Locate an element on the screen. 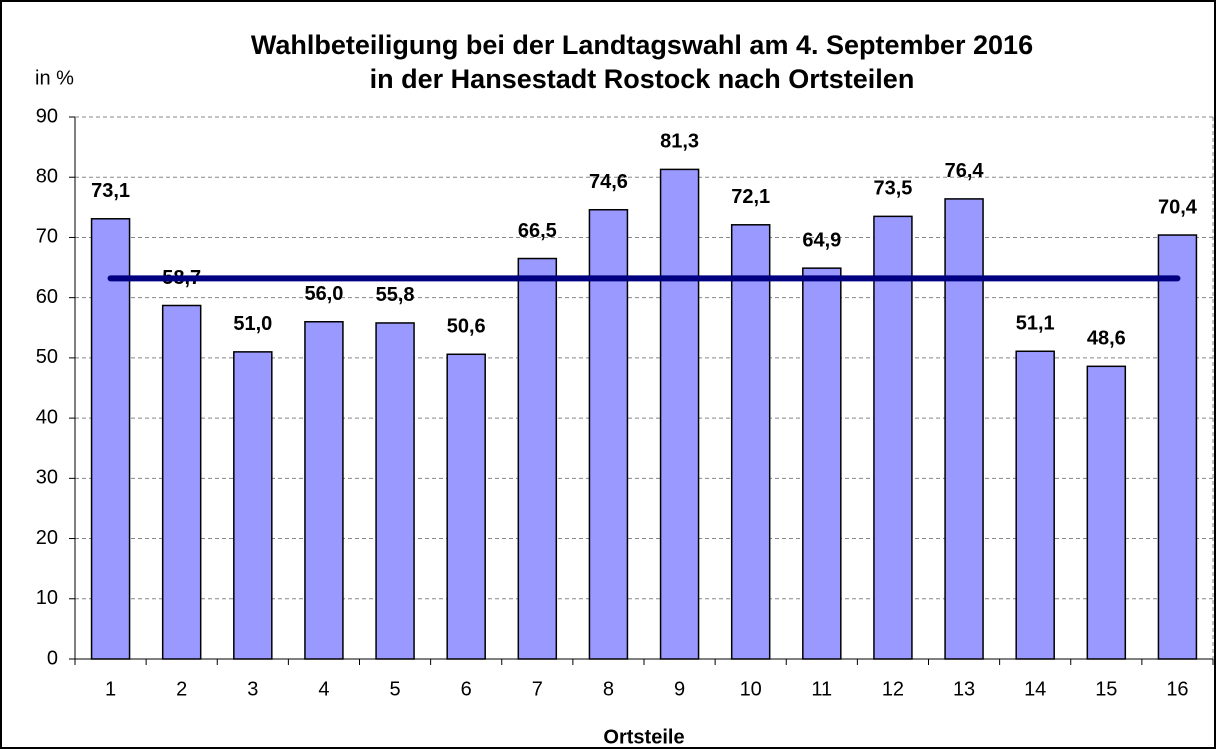  y-tick-label: 20 is located at coordinates (47, 538).